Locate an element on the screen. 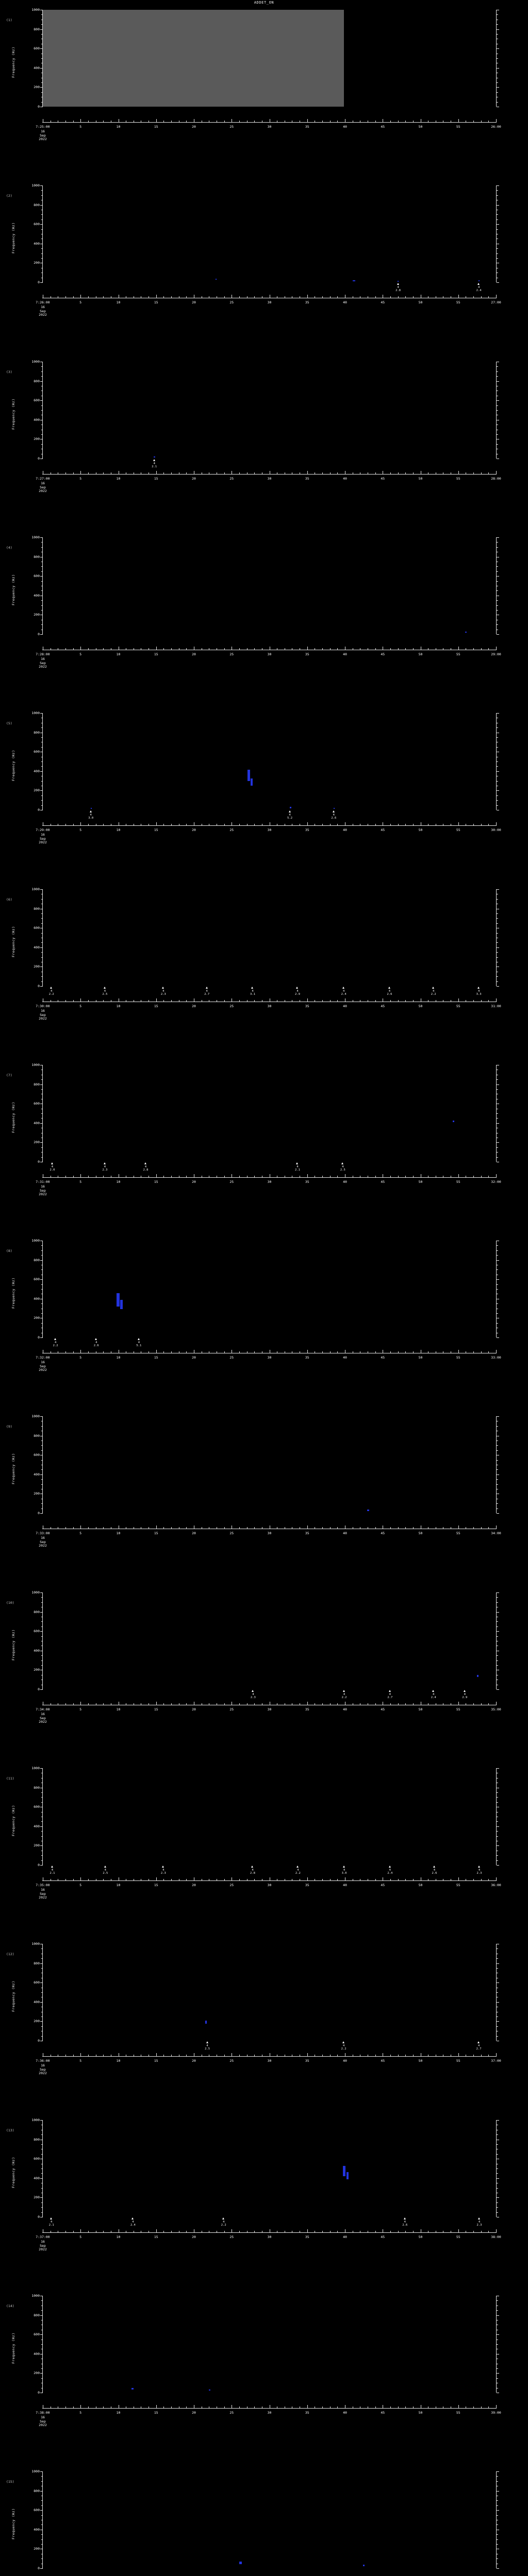 The height and width of the screenshot is (2576, 528). x-axis-tick-label: 7:37:00 is located at coordinates (43, 2237).